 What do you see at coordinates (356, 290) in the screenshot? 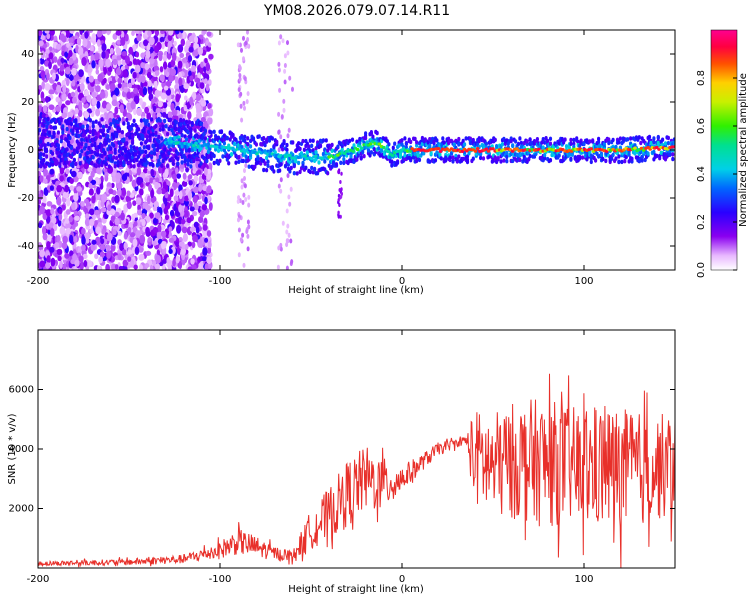
I see `spectrogram-x-label: Height of straight line (km)` at bounding box center [356, 290].